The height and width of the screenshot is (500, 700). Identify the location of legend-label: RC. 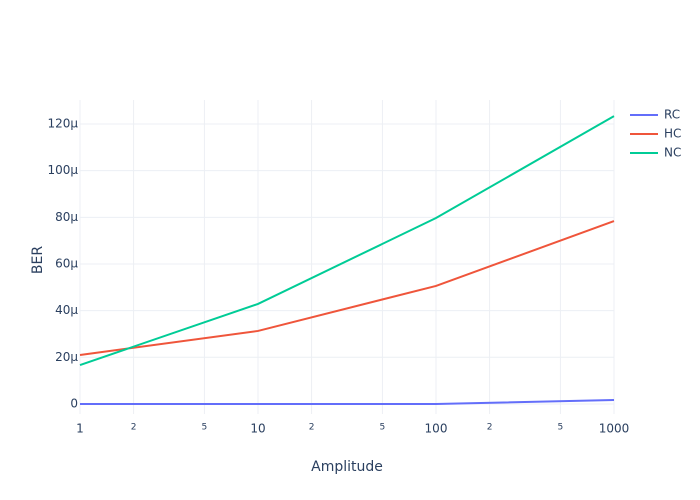
(672, 115).